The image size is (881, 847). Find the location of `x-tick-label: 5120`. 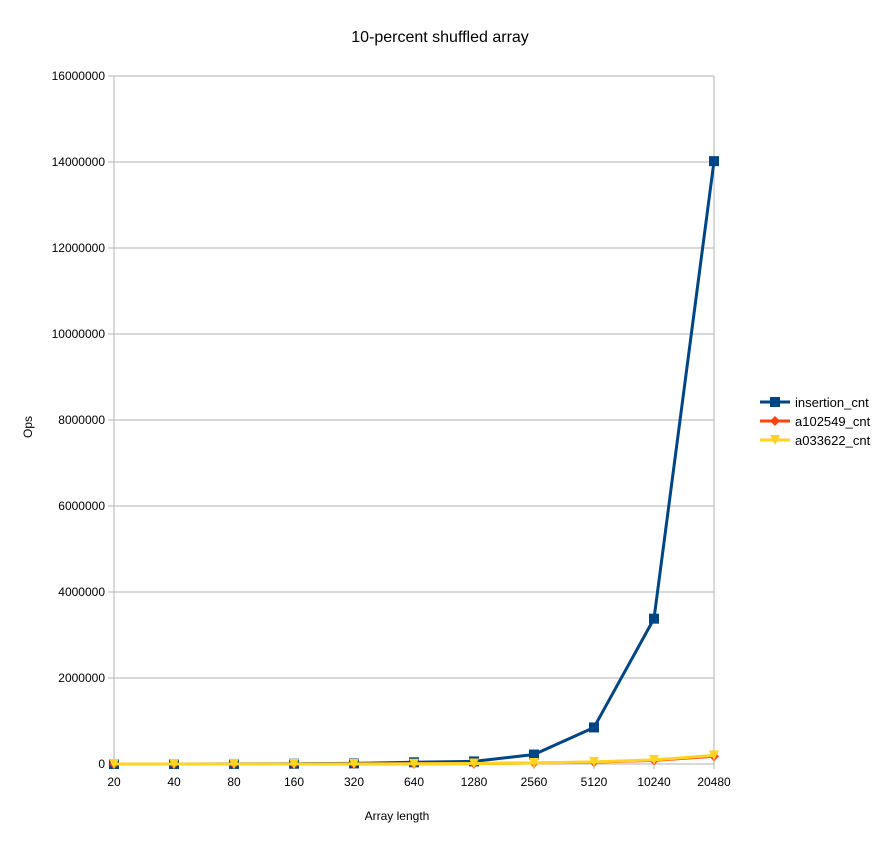

x-tick-label: 5120 is located at coordinates (594, 782).